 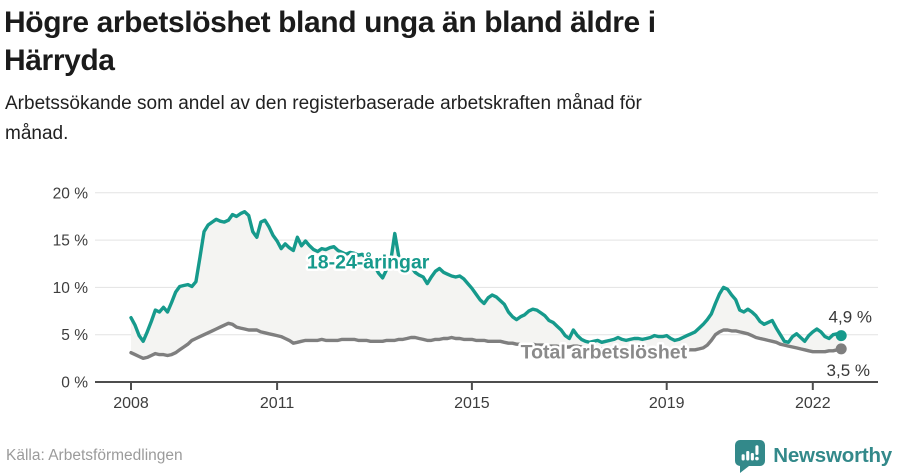 I want to click on y-tick-label: 20 %, so click(x=71, y=193).